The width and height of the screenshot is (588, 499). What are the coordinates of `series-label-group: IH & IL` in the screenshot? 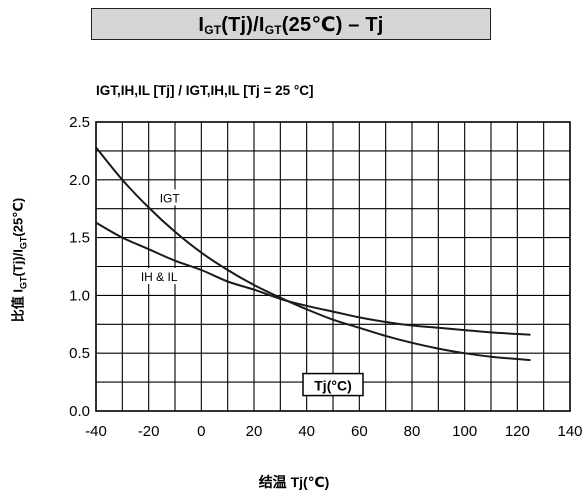 It's located at (159, 276).